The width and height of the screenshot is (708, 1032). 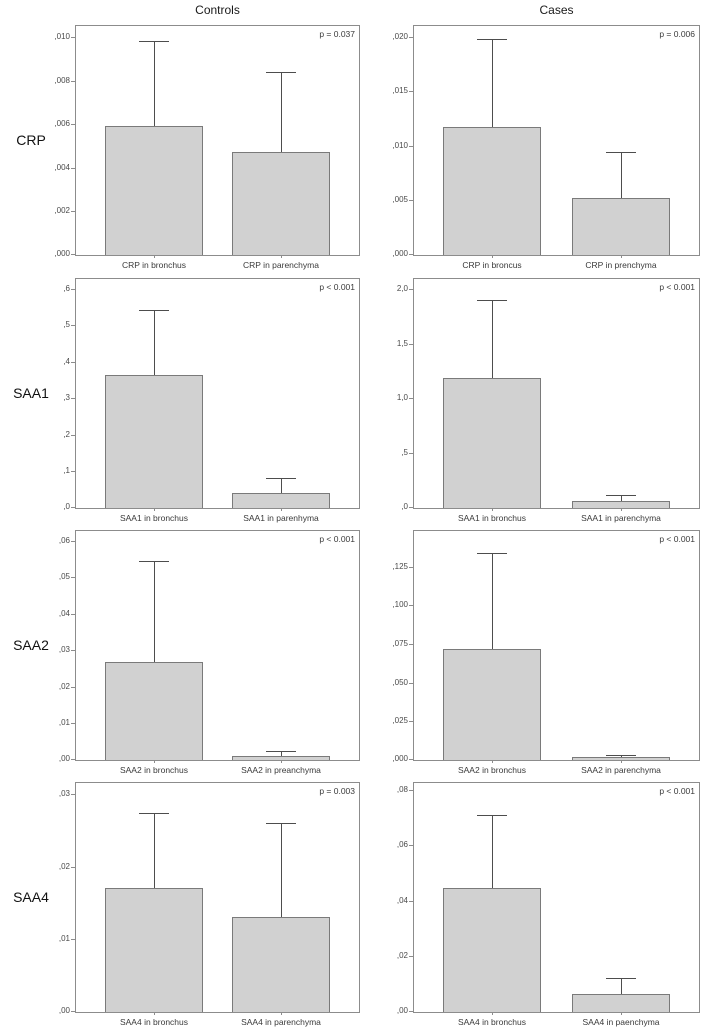 What do you see at coordinates (402, 789) in the screenshot?
I see `y-tick-label: ,08` at bounding box center [402, 789].